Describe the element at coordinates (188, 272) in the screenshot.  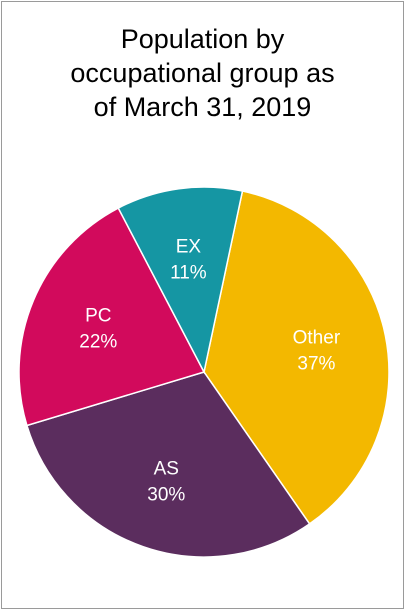
I see `pie-value-ex: 11%` at that location.